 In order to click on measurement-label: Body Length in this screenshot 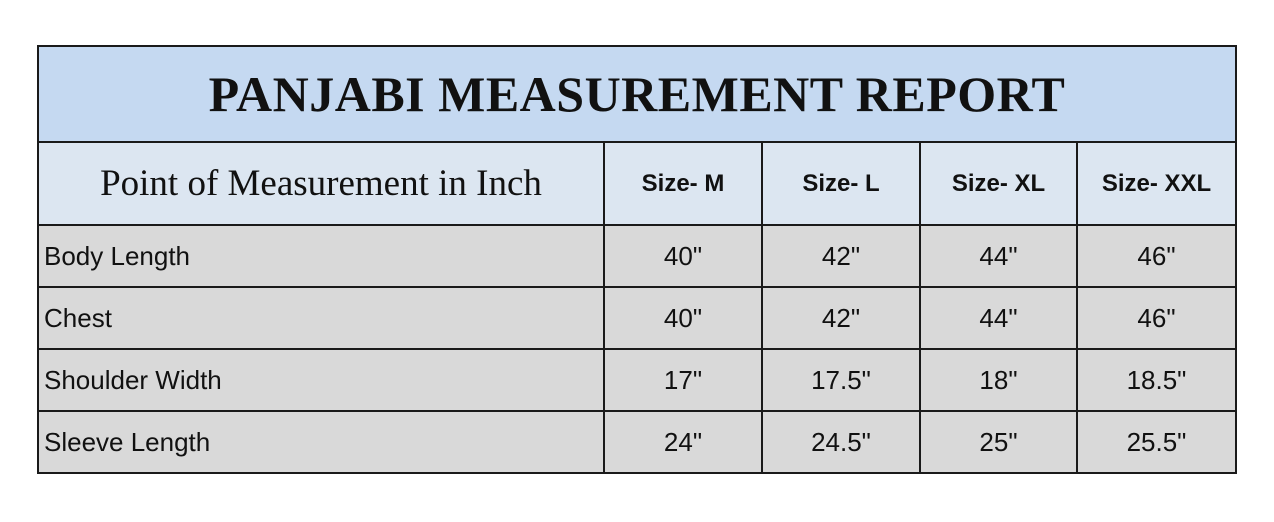, I will do `click(321, 256)`.